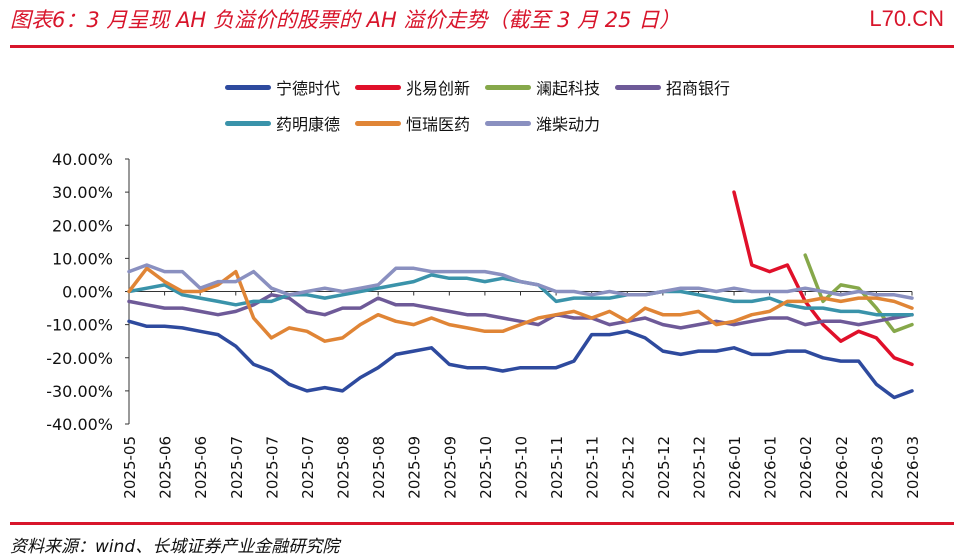 This screenshot has height=559, width=954. What do you see at coordinates (482, 523) in the screenshot?
I see `footer-divider` at bounding box center [482, 523].